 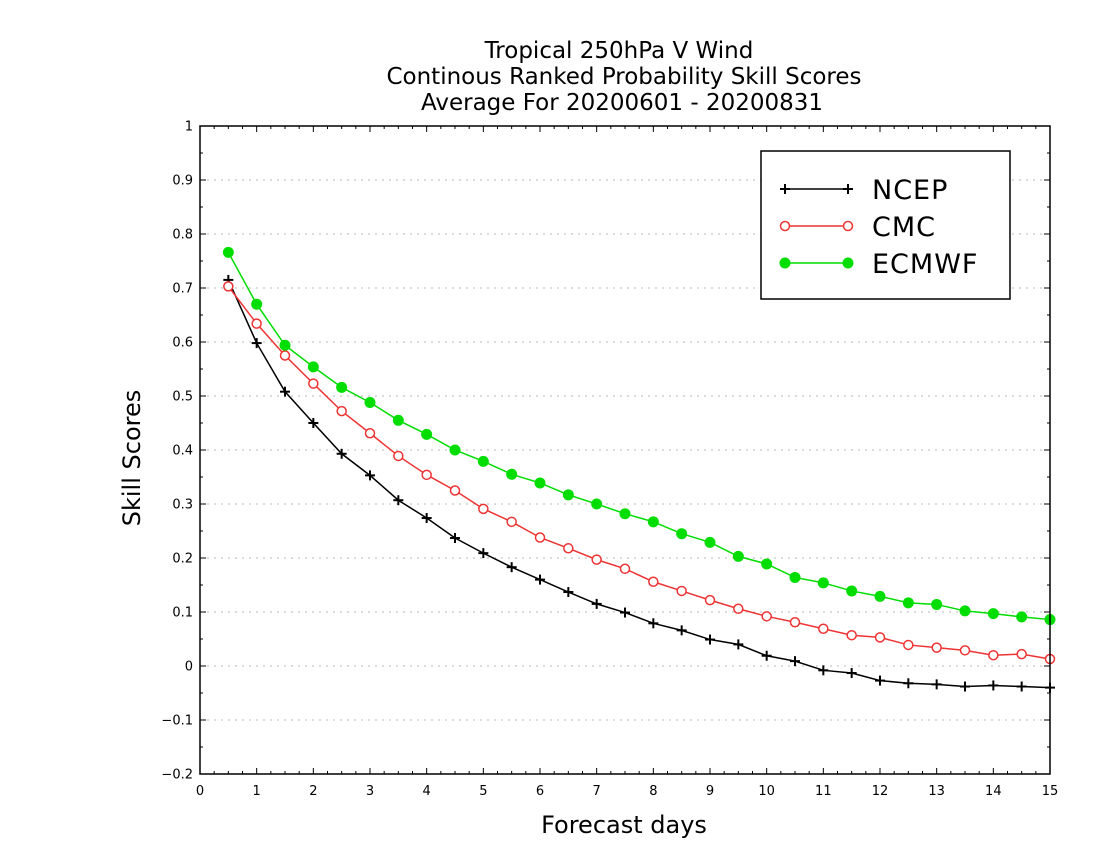 I want to click on x-tick-label: 13, so click(x=936, y=791).